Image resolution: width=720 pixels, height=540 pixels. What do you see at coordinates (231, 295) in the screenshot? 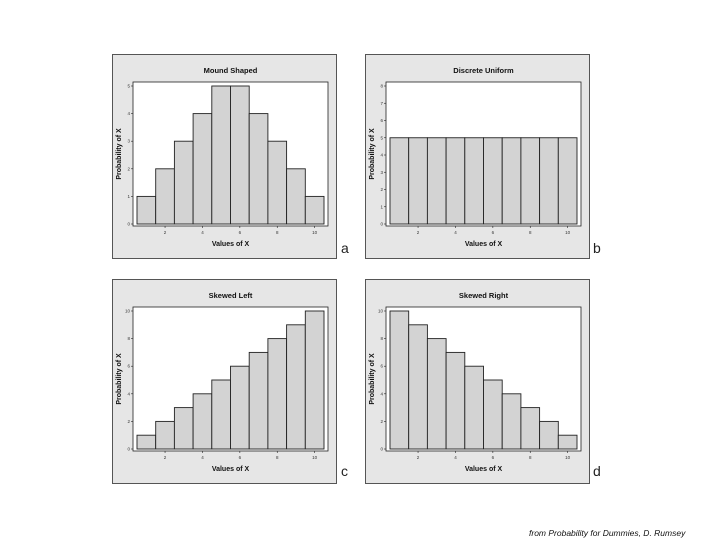
I see `chart-title: Skewed Left` at bounding box center [231, 295].